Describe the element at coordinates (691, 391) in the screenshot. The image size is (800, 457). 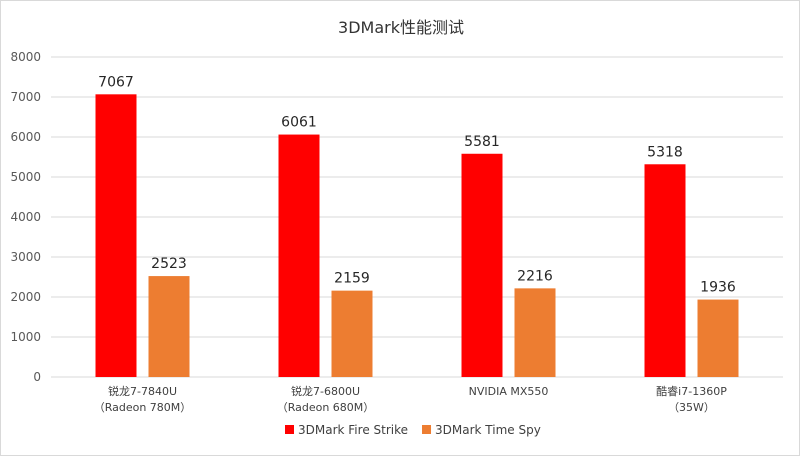
I see `x-category-label: 酷睿i7-1360P` at that location.